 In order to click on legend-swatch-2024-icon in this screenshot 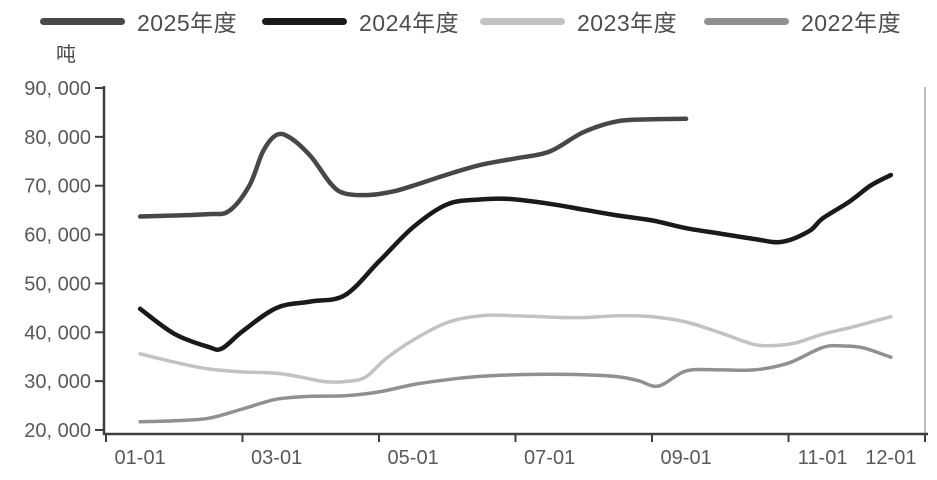, I will do `click(304, 21)`.